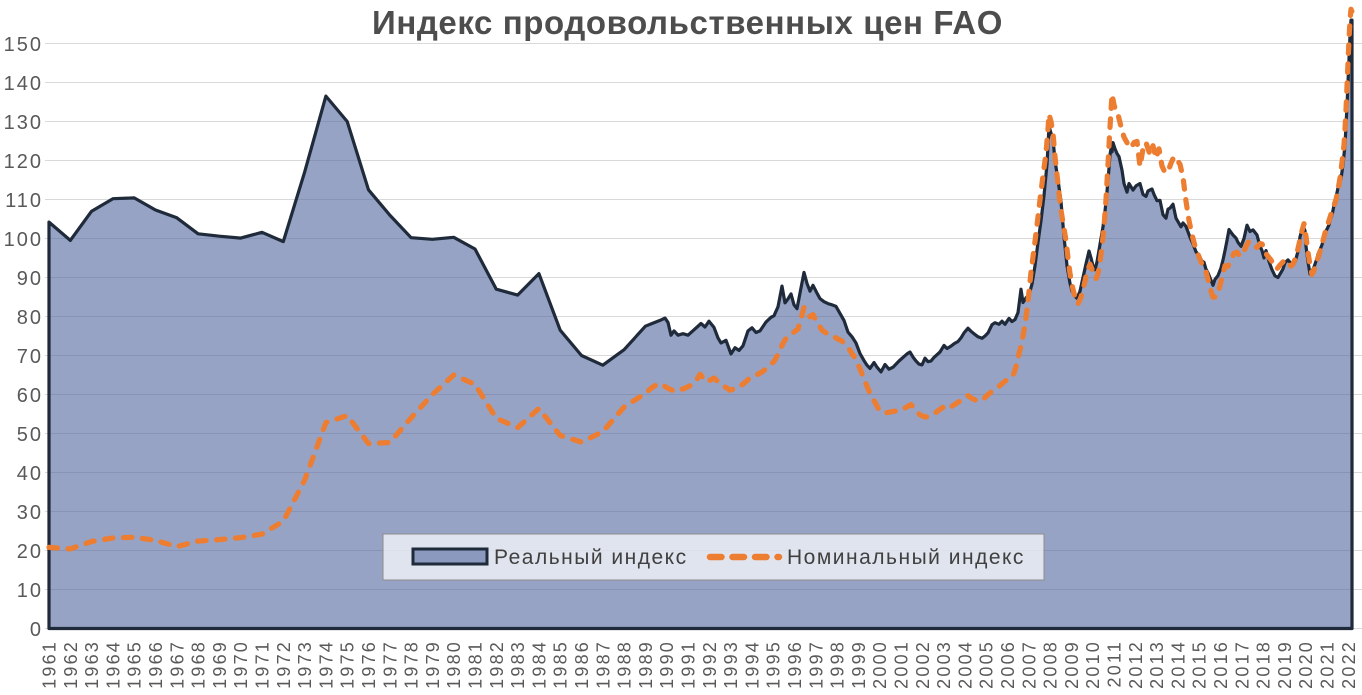 This screenshot has height=695, width=1362. I want to click on svg-text: 1972, so click(284, 664).